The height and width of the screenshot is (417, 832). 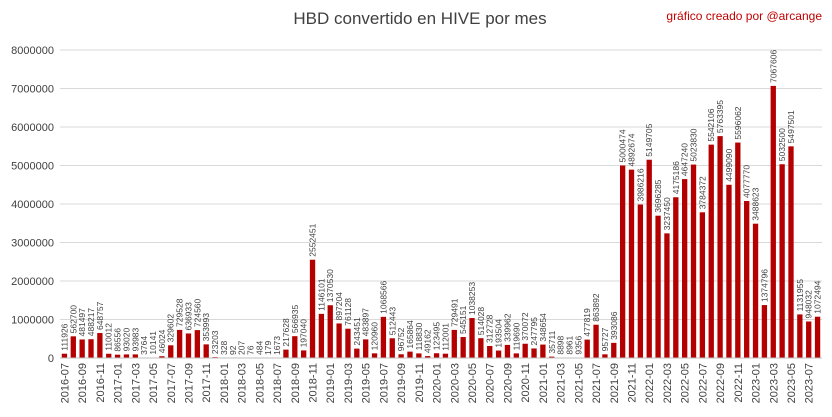 I want to click on x-tick-label: 2021-07, so click(x=597, y=383).